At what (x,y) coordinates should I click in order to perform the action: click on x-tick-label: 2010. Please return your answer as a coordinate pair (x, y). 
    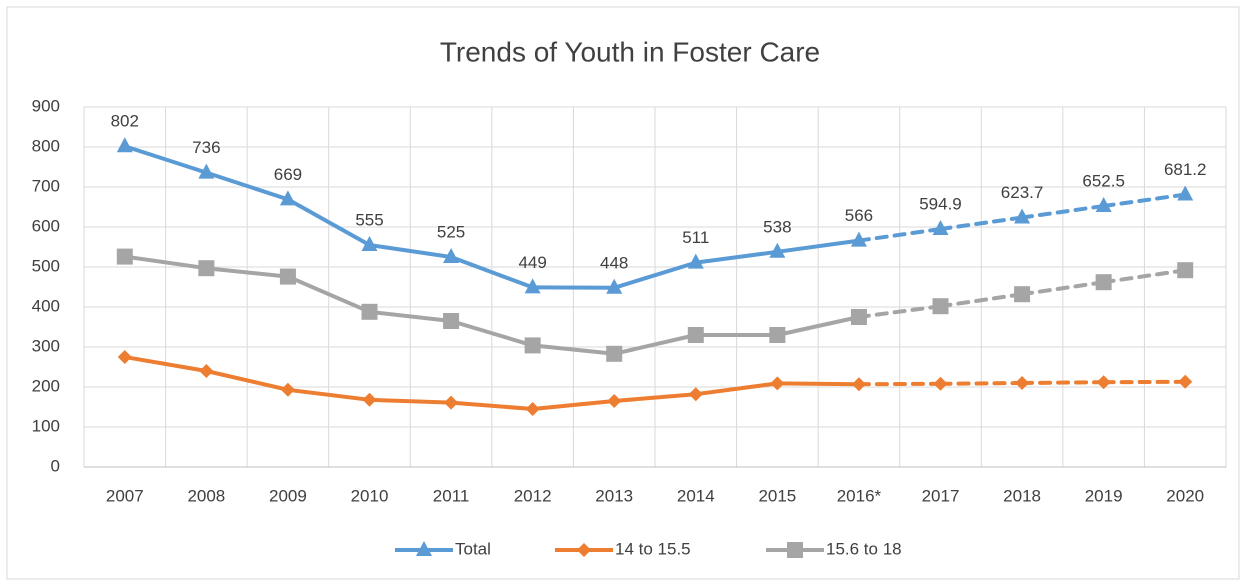
    Looking at the image, I should click on (370, 495).